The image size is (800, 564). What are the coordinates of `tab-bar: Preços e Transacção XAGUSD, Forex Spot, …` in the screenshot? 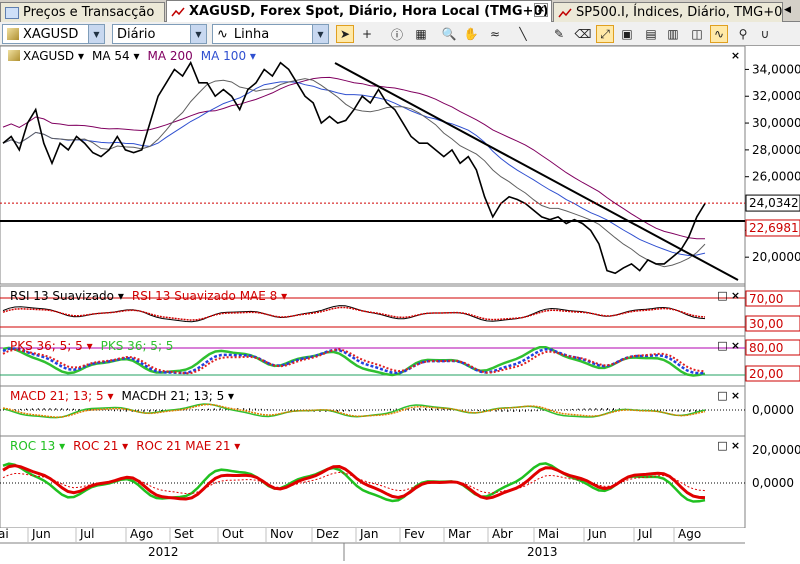 It's located at (400, 11).